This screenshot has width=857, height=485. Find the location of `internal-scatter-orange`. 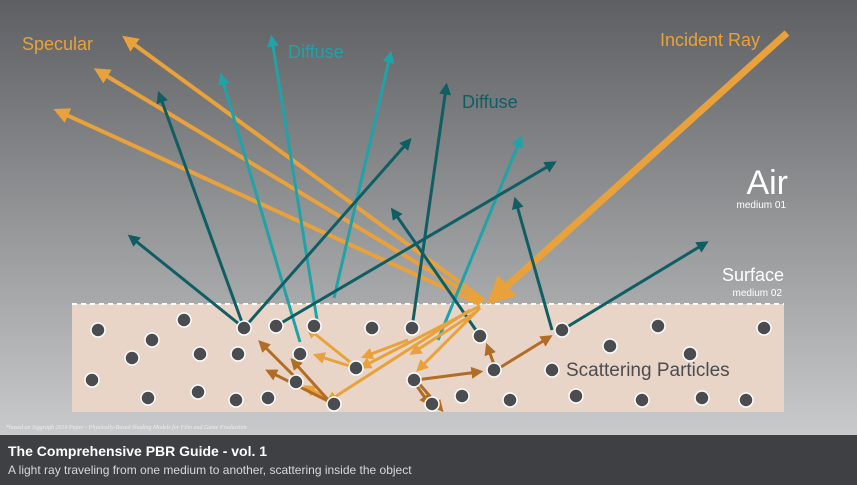

internal-scatter-orange is located at coordinates (392, 353).